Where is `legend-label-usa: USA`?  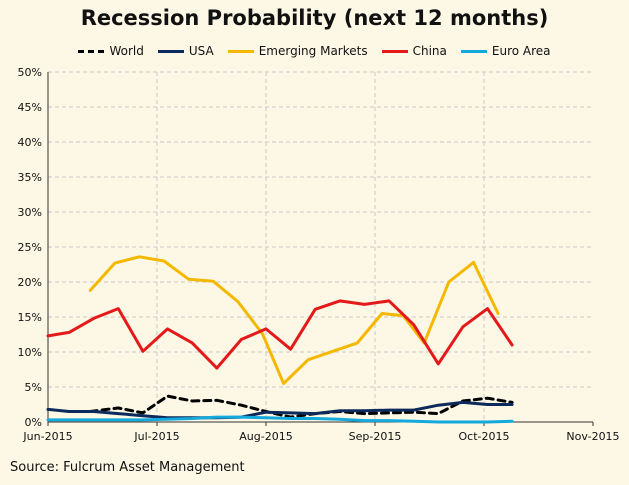 legend-label-usa: USA is located at coordinates (201, 51).